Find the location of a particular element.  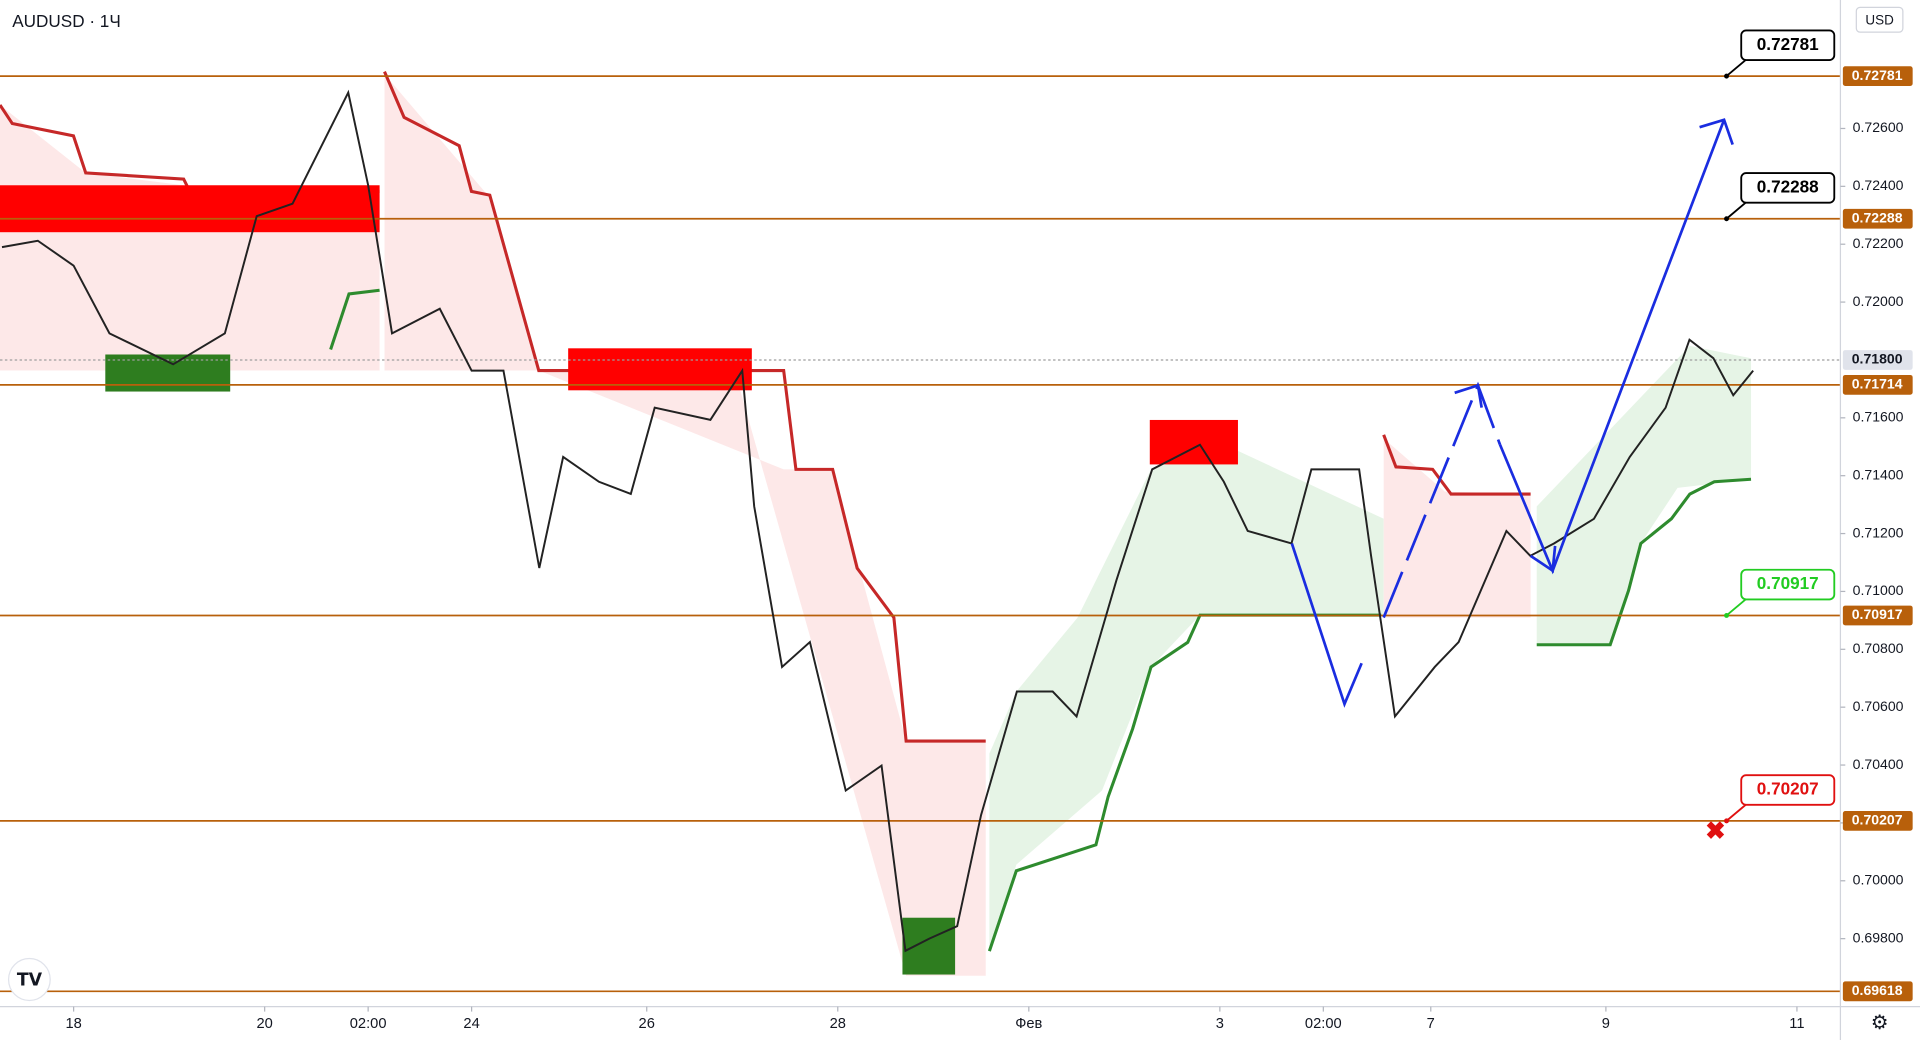

x-tick-label: 24 is located at coordinates (471, 1024).